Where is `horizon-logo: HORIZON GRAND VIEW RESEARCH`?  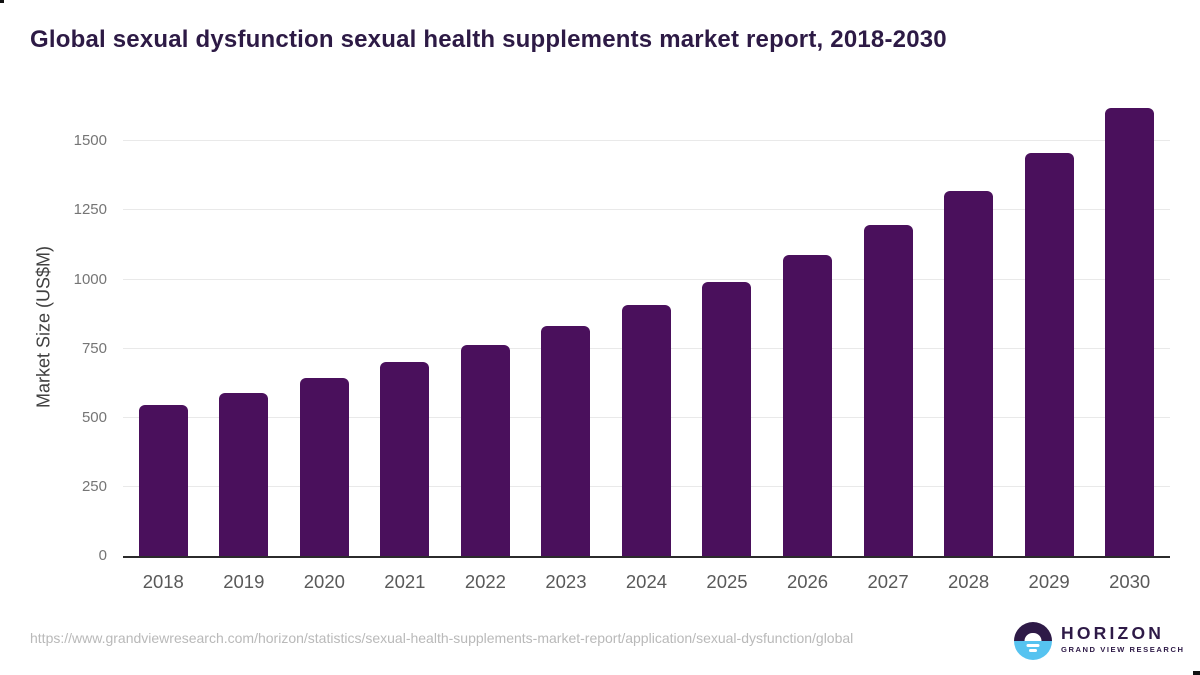
horizon-logo: HORIZON GRAND VIEW RESEARCH is located at coordinates (1099, 641).